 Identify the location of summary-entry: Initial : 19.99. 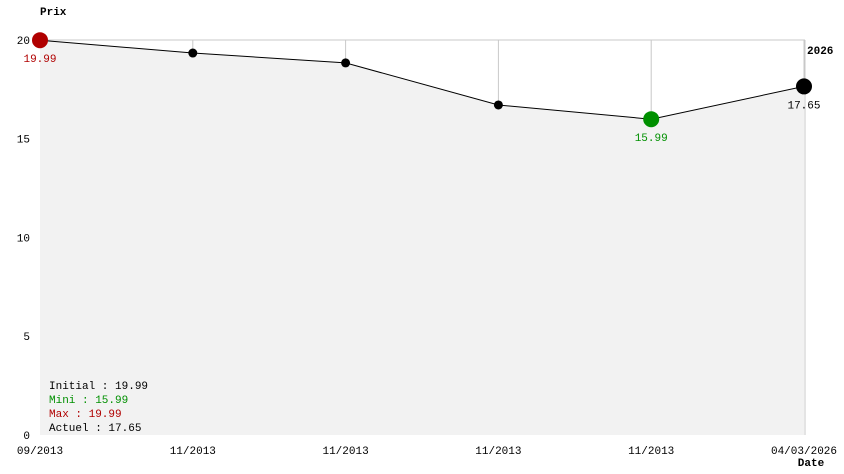
(98, 387).